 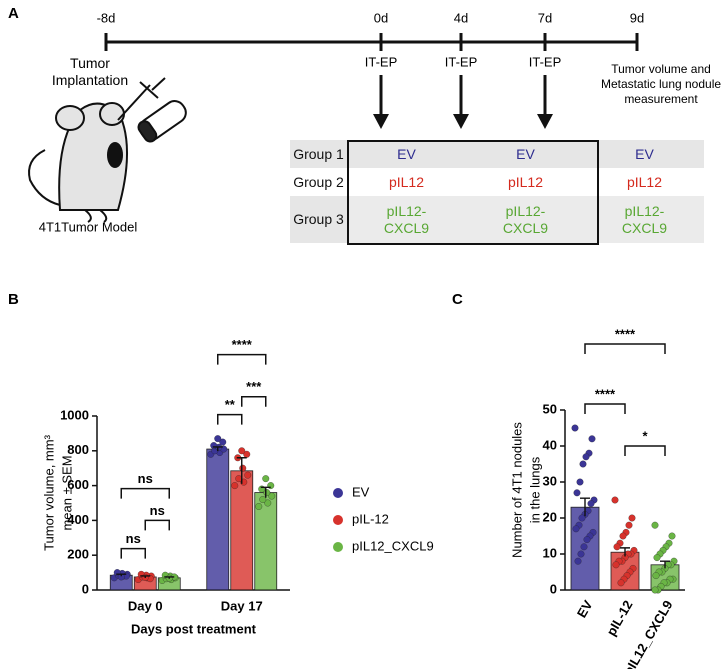 What do you see at coordinates (318, 154) in the screenshot?
I see `group-label: Group 1` at bounding box center [318, 154].